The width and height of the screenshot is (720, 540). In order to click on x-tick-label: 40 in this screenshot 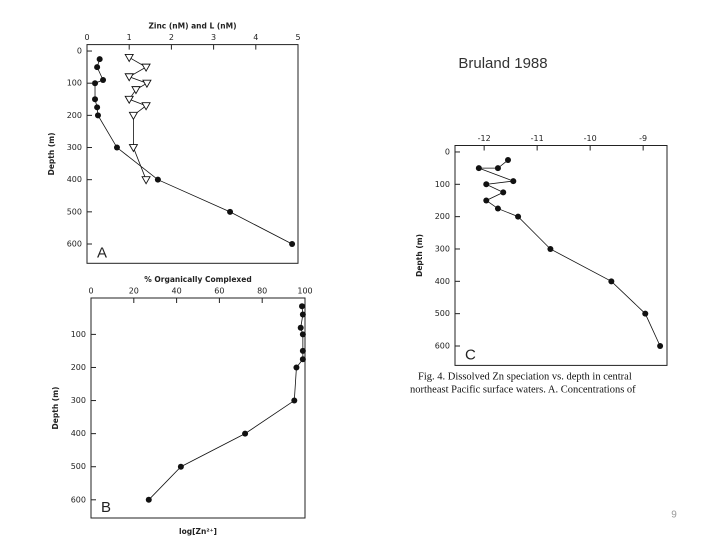, I will do `click(177, 291)`.